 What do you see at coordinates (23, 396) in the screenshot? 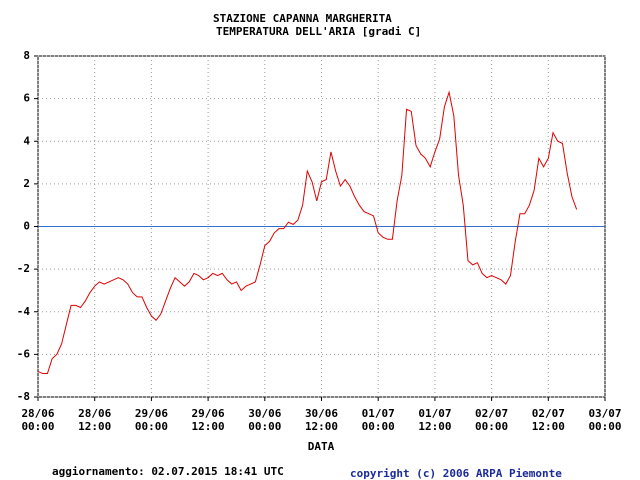
I see `y-tick-label: -8` at bounding box center [23, 396].